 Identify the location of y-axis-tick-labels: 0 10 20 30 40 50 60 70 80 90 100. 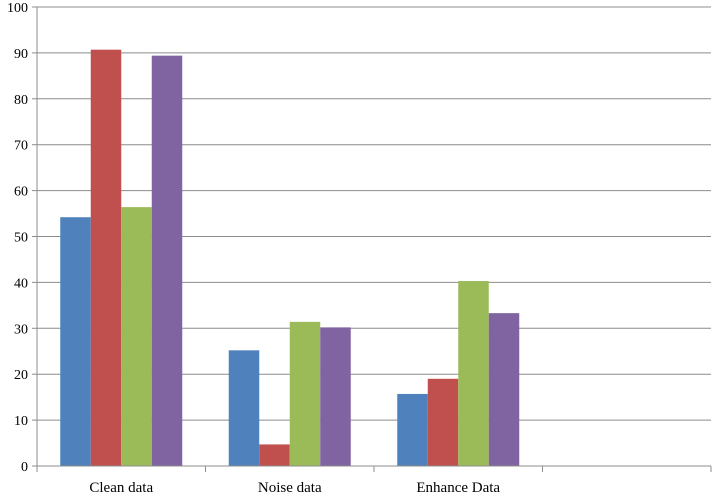
(17, 238).